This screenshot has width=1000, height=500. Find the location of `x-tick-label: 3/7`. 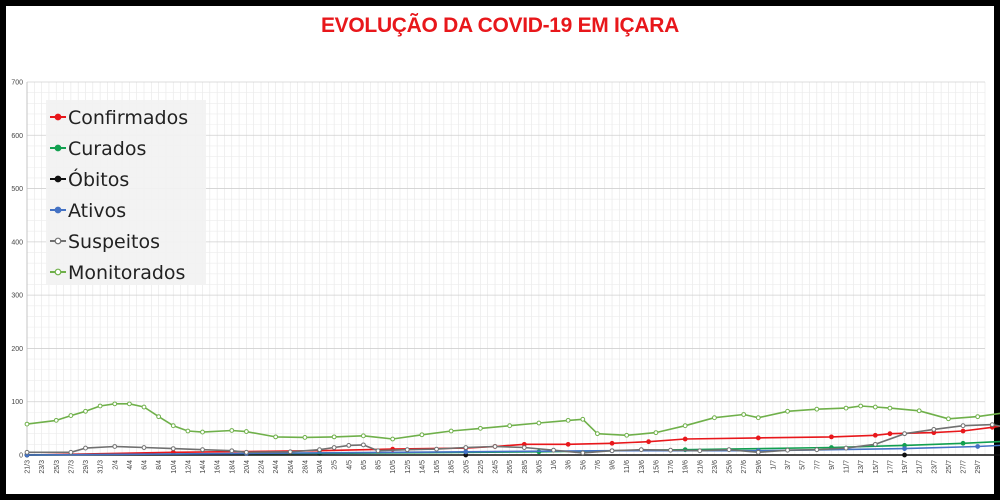

x-tick-label: 3/7 is located at coordinates (788, 465).